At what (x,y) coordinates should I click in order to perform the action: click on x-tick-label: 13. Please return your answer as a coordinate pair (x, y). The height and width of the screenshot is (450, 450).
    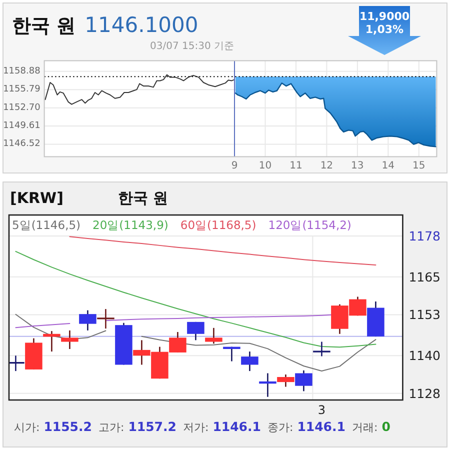
    Looking at the image, I should click on (357, 166).